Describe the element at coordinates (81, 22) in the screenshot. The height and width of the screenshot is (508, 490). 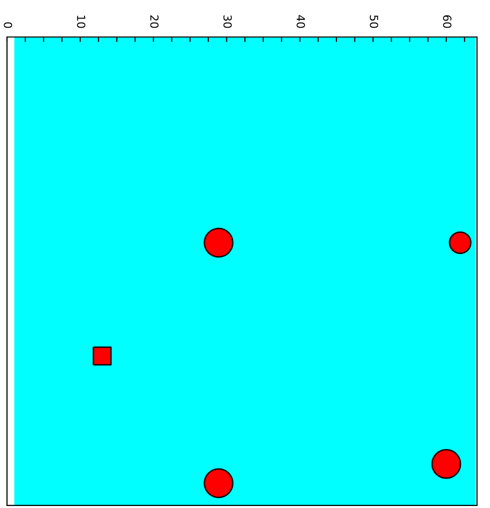
I see `x-tick-label: 10` at that location.